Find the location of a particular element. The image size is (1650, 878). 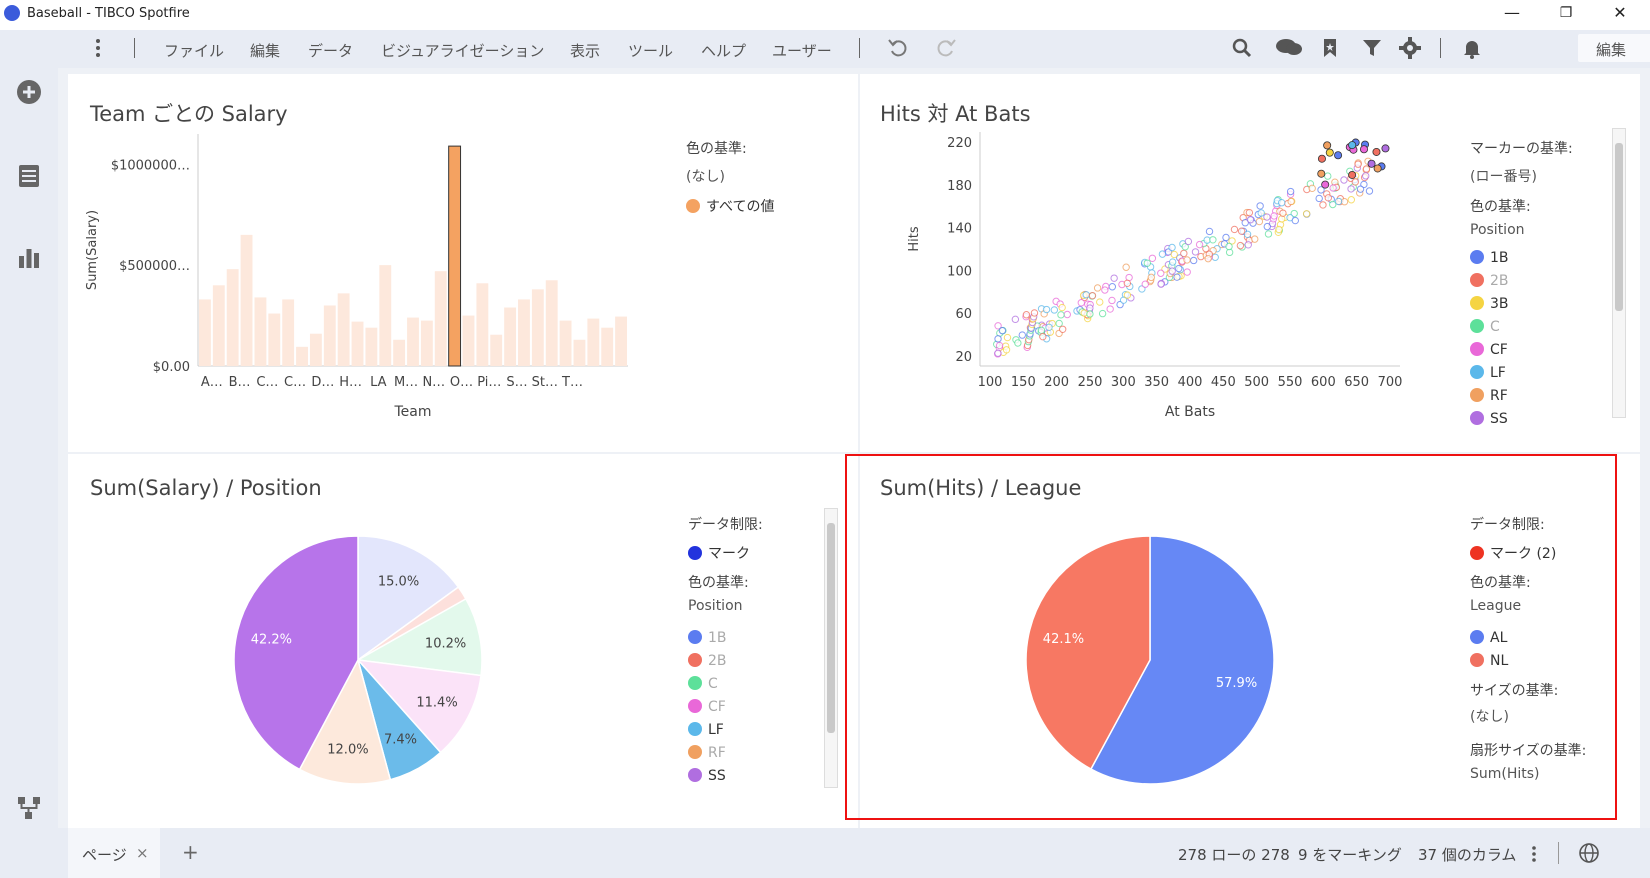

add-page-button: + is located at coordinates (190, 852).